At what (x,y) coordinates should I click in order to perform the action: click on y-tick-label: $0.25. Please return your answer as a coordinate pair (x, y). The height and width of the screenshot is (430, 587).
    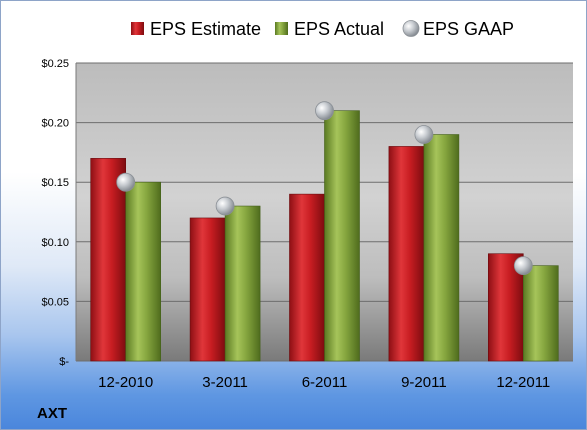
    Looking at the image, I should click on (55, 64).